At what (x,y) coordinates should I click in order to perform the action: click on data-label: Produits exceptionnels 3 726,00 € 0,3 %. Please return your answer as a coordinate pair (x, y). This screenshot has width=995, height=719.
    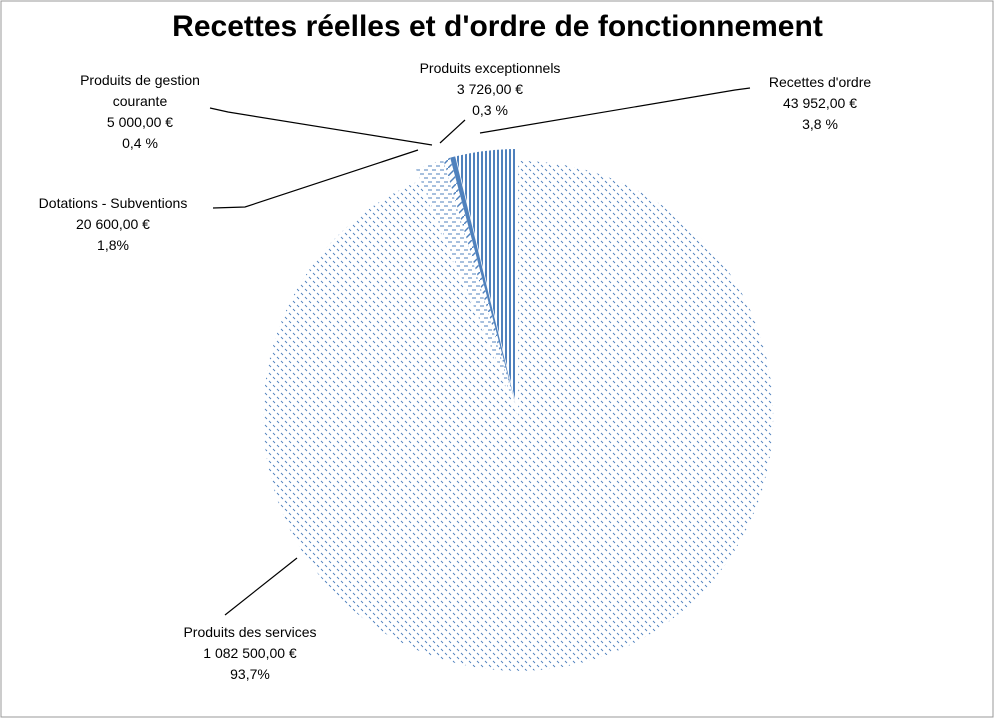
    Looking at the image, I should click on (490, 89).